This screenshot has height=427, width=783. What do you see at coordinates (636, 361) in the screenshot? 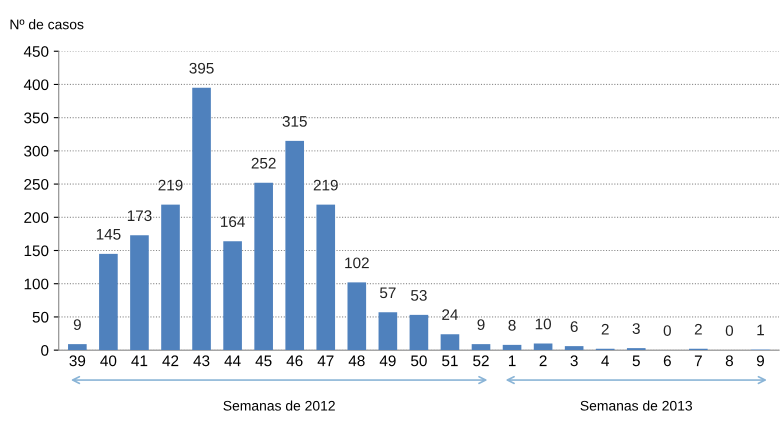
I see `x-tick-label: 5` at bounding box center [636, 361].